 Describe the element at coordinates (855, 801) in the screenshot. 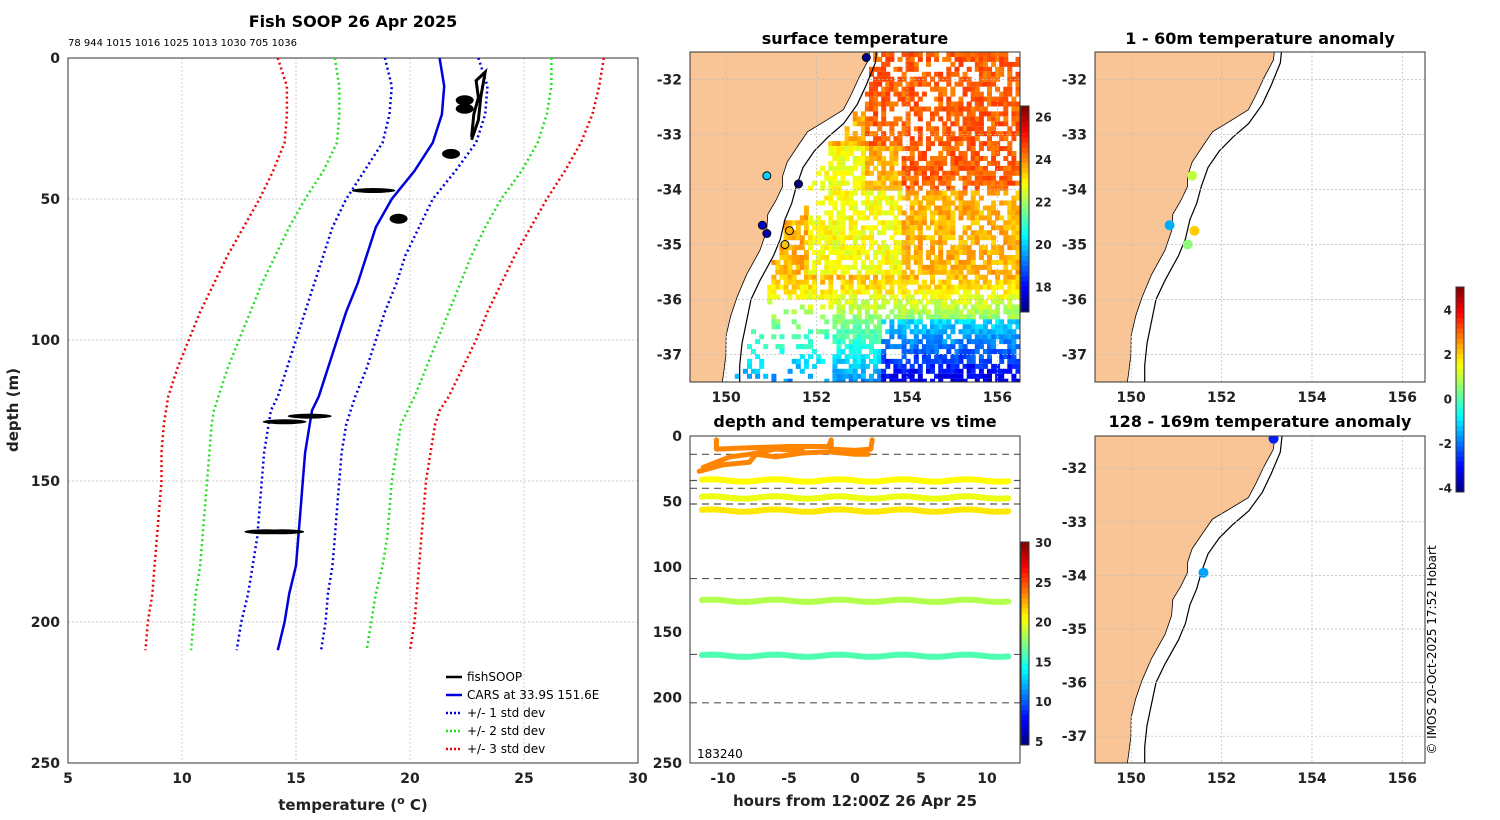

I see `depth-time-xlabel: hours from 12:00Z 26 Apr 25` at that location.